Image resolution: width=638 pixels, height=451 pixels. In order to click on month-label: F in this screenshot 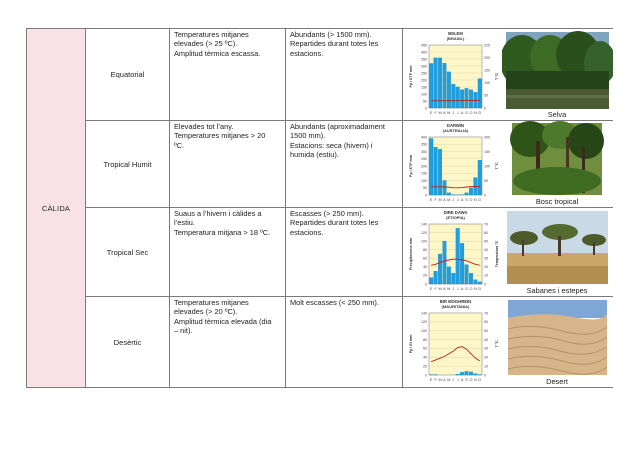, I will do `click(435, 289)`.